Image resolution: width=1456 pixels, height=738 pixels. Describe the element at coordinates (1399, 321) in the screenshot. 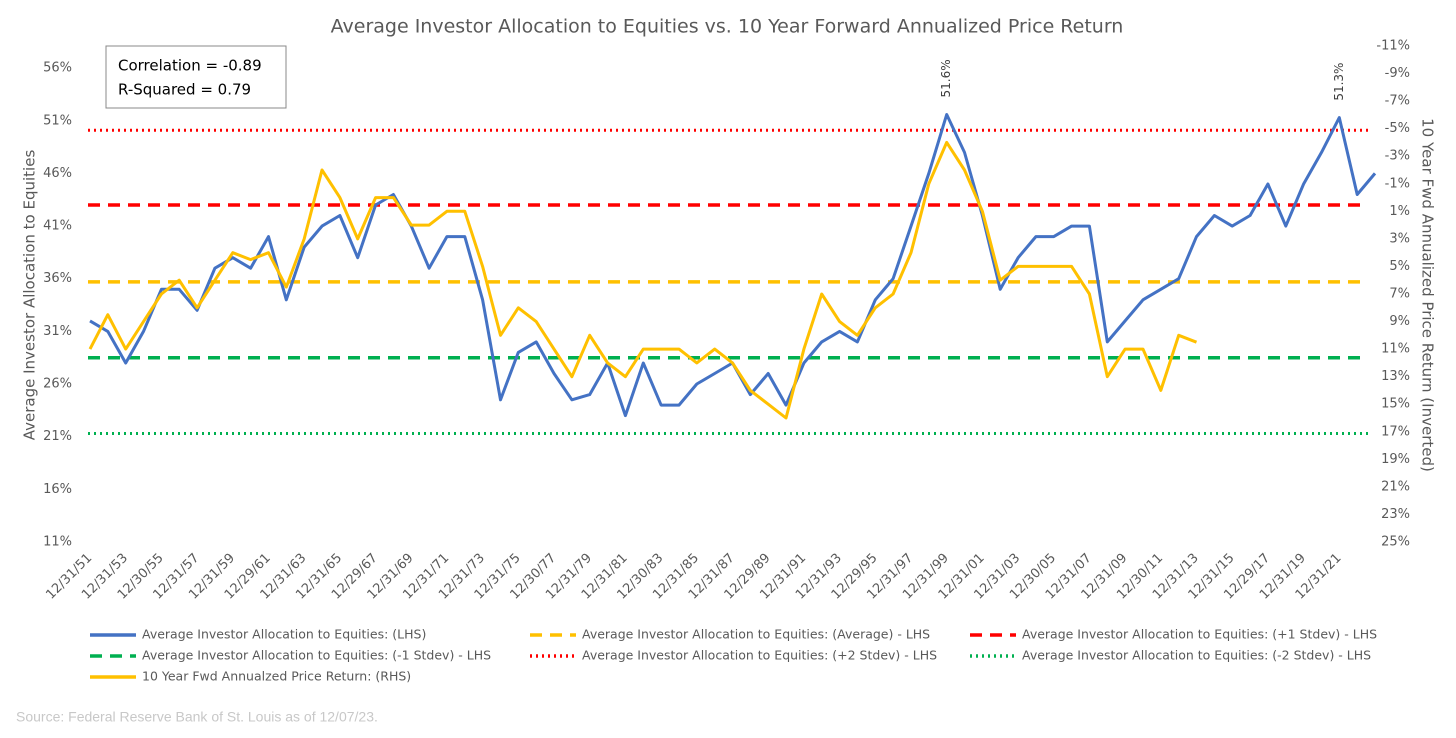

I see `y2-tick-label: 9%` at that location.